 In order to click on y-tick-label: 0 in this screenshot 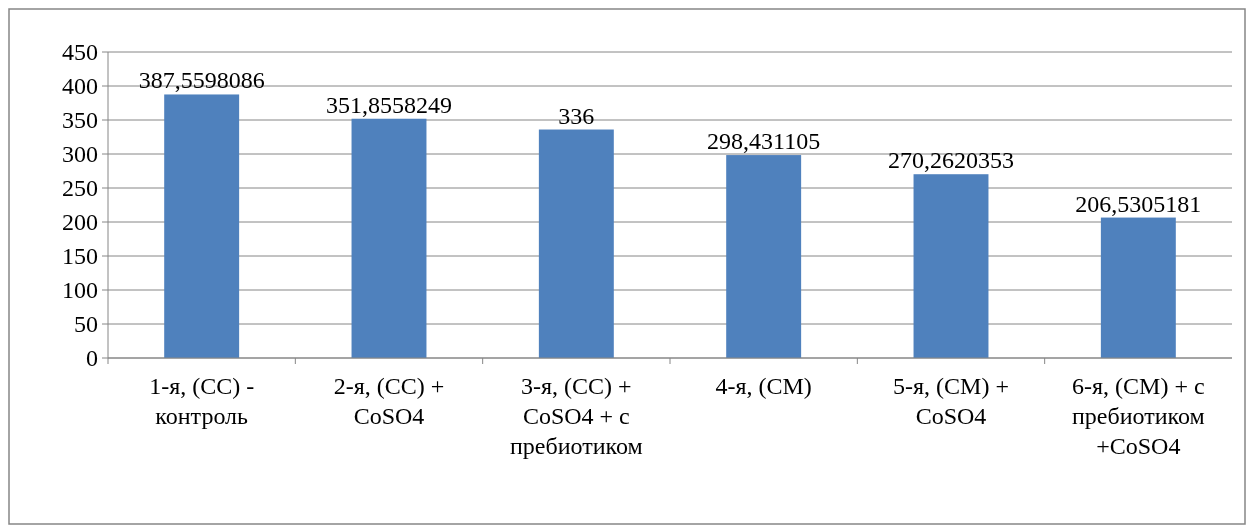, I will do `click(92, 358)`.